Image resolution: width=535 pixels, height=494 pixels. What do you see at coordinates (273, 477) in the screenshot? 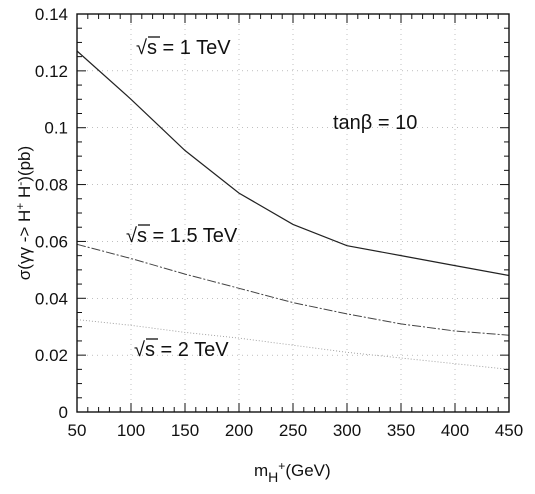
I see `x-axis-title-sub: H` at bounding box center [273, 477].